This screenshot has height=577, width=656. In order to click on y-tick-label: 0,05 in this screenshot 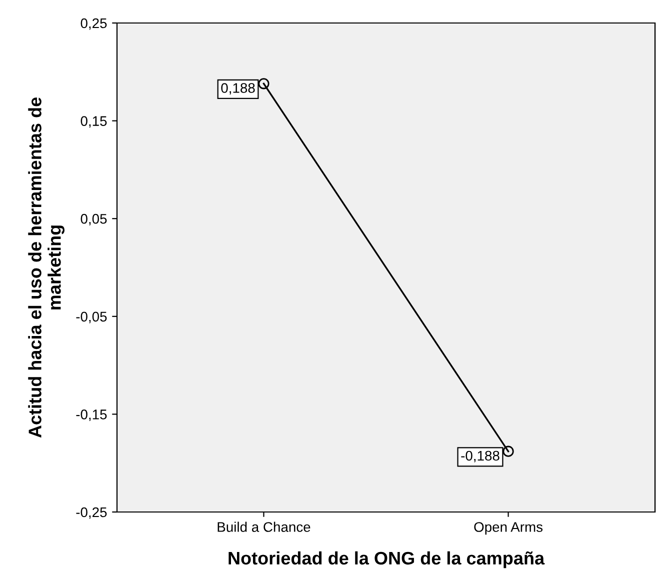, I will do `click(93, 220)`.